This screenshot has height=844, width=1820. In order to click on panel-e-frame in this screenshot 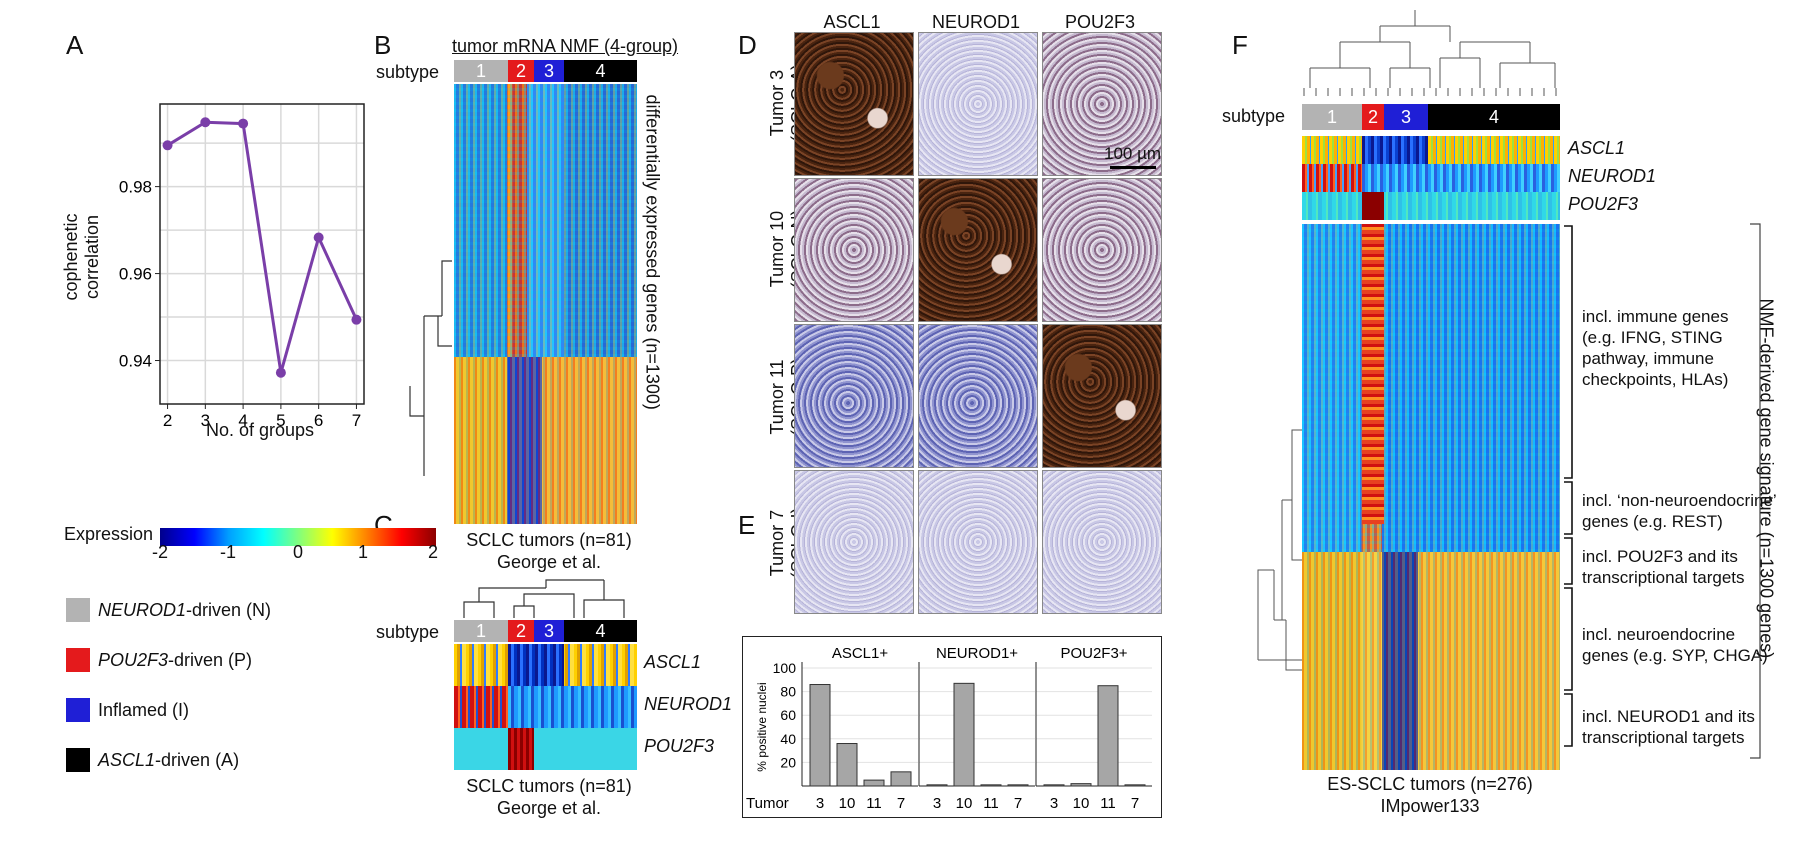, I will do `click(952, 727)`.